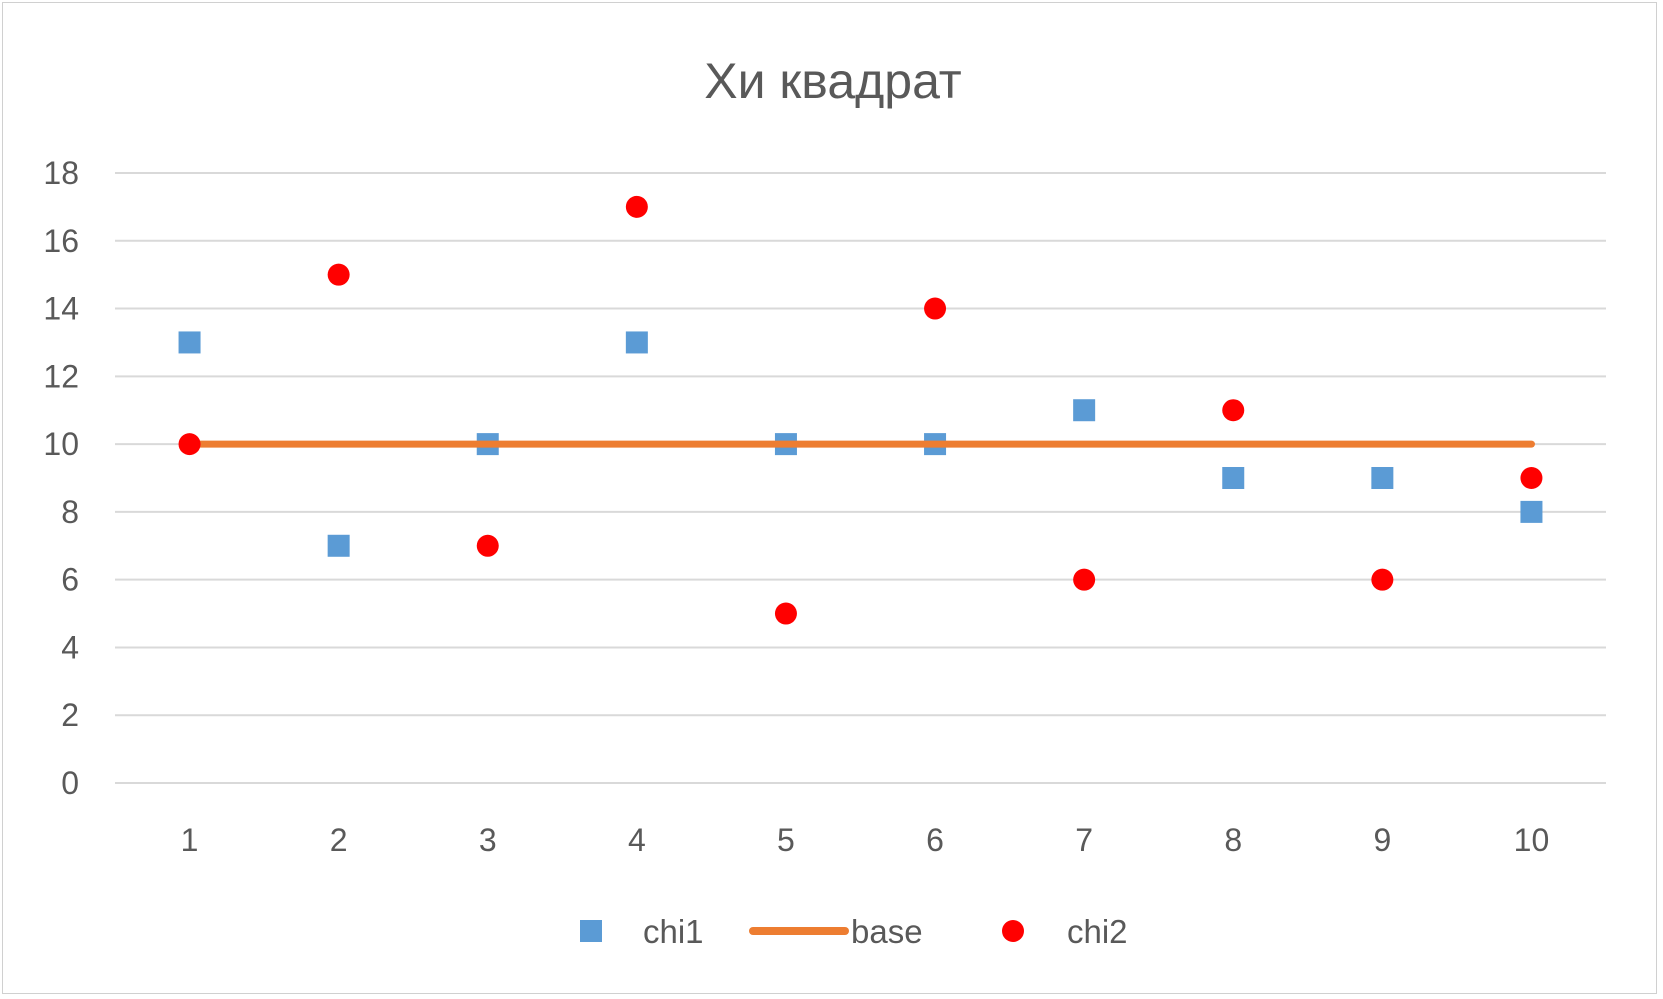 This screenshot has height=999, width=1663. I want to click on legend: chi1 base chi2, so click(854, 931).